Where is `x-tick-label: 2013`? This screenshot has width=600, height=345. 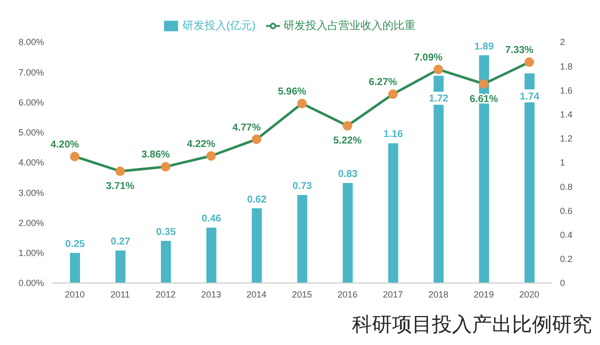
x-tick-label: 2013 is located at coordinates (211, 294).